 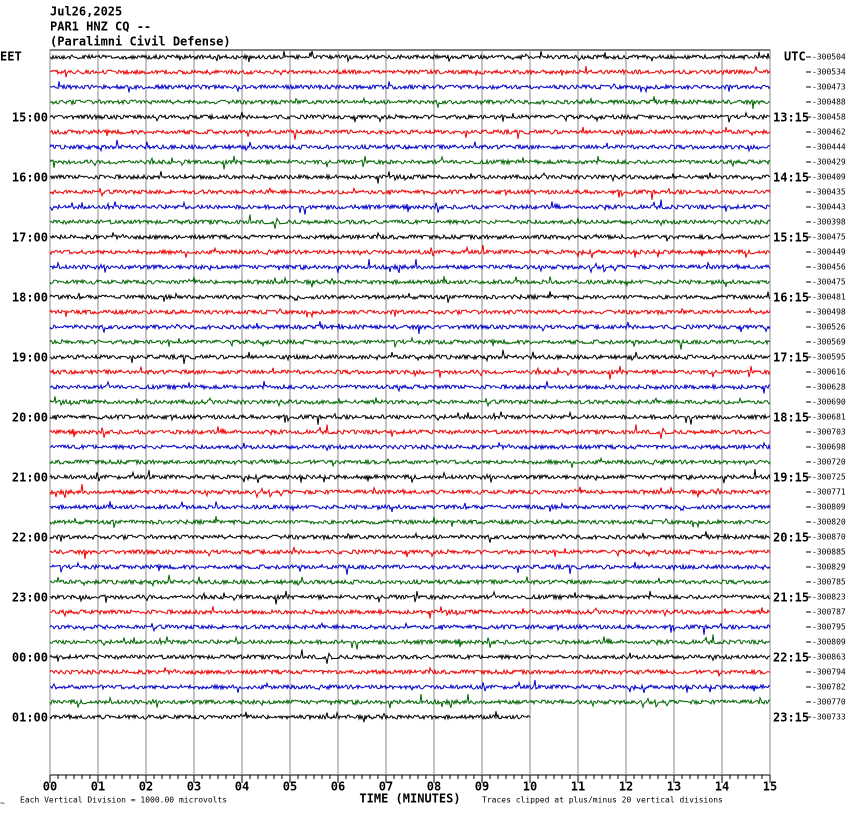 What do you see at coordinates (829, 342) in the screenshot?
I see `trace-offset: -300569` at bounding box center [829, 342].